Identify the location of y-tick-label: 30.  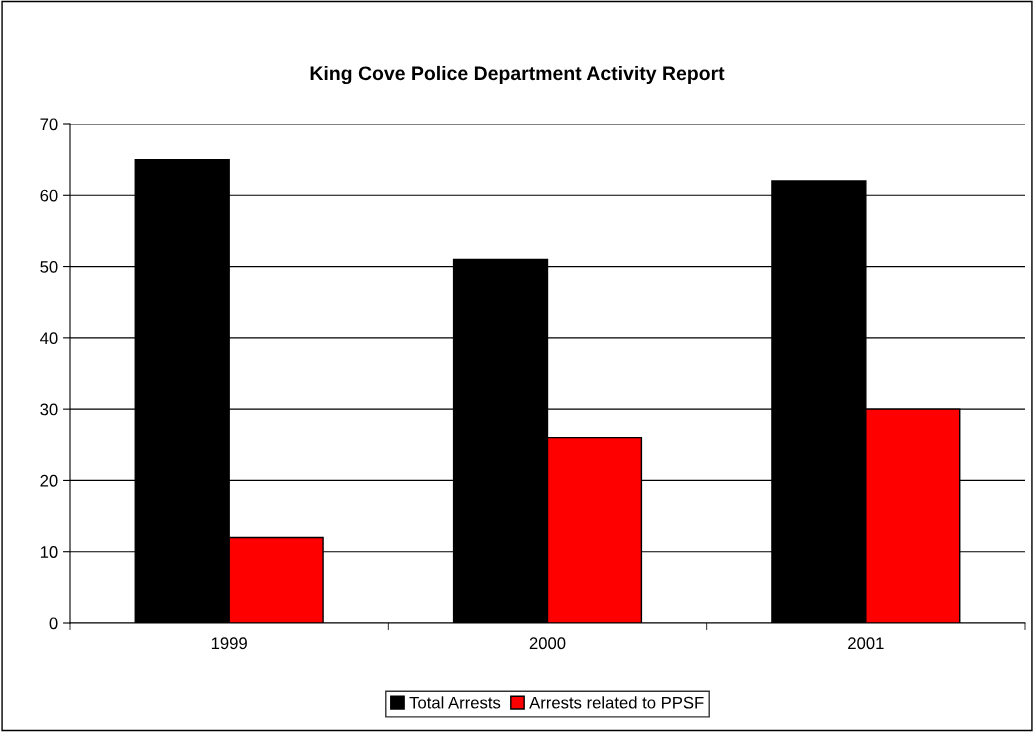
(49, 409).